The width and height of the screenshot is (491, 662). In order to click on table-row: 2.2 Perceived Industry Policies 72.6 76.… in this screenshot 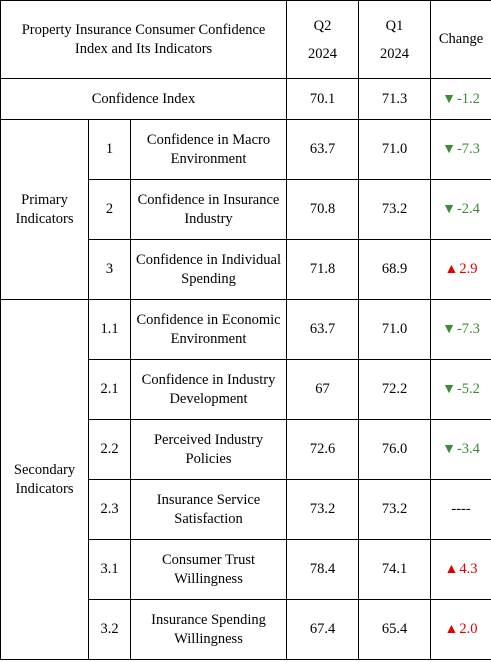, I will do `click(246, 449)`.